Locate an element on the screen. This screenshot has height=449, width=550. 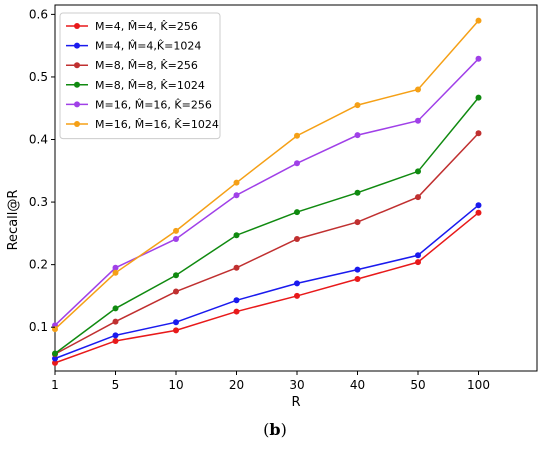
legend-item: M=4, M̂=4, K̂=256 is located at coordinates (132, 26).